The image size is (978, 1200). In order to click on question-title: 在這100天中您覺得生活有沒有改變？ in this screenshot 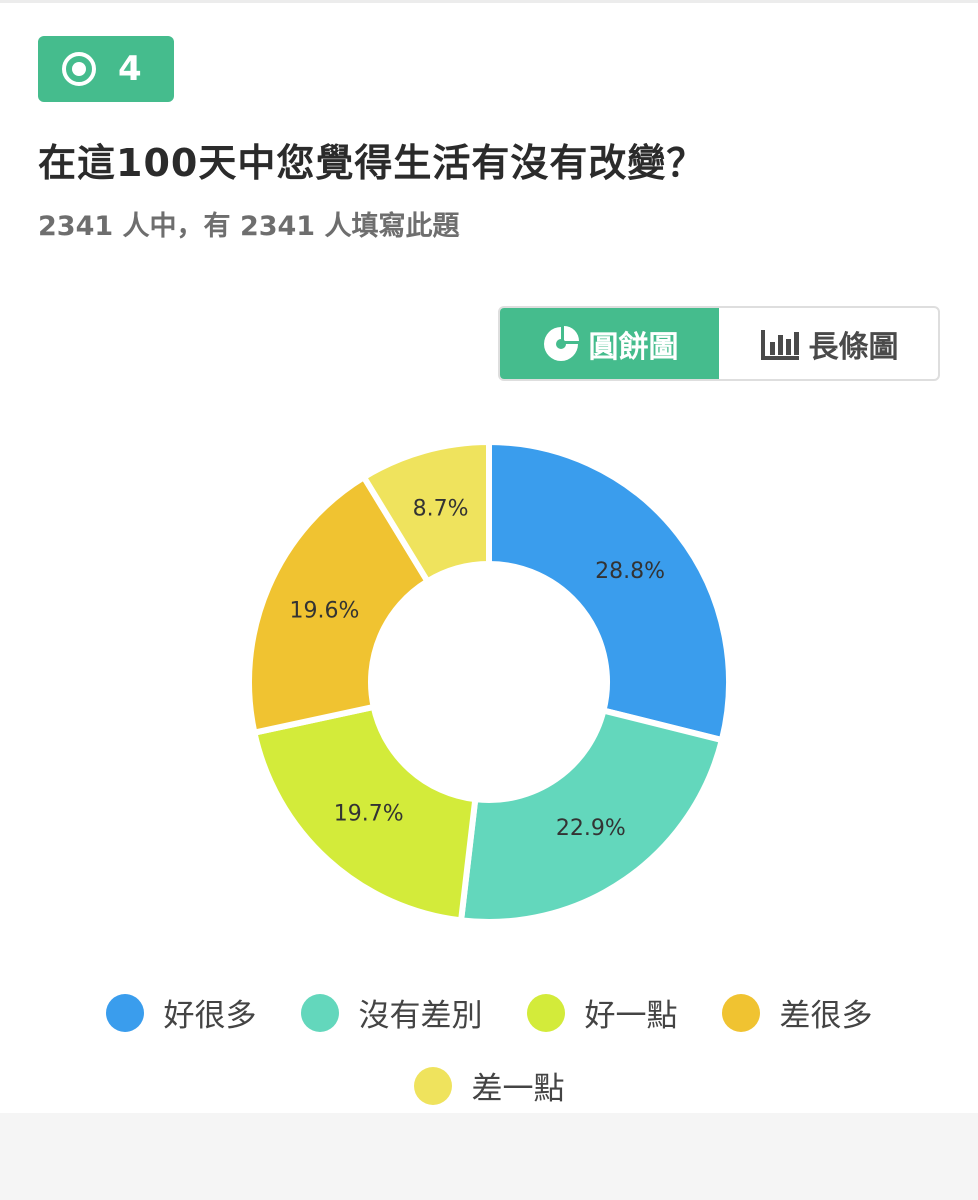, I will do `click(372, 163)`.